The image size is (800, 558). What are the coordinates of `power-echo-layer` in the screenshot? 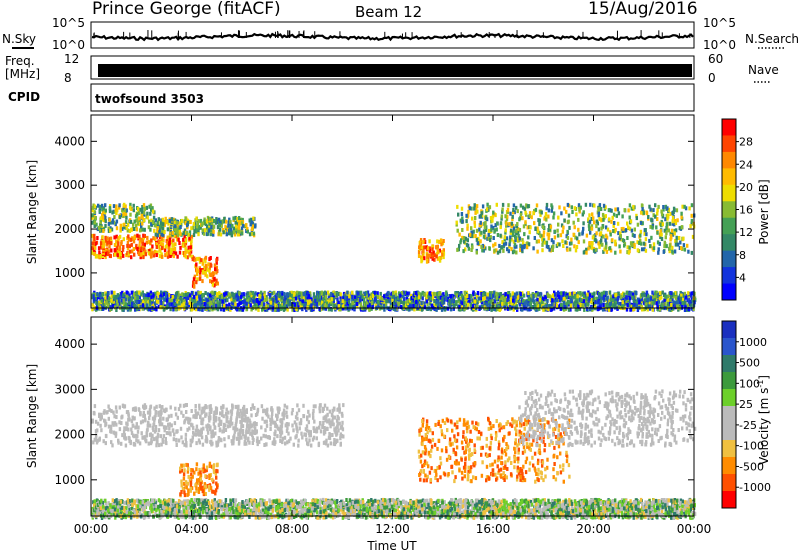 It's located at (393, 257).